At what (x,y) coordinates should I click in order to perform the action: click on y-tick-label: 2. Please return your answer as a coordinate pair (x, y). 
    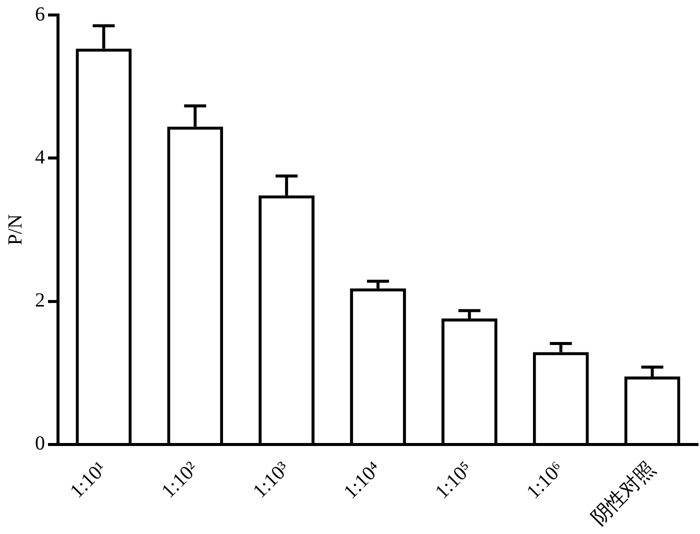
    Looking at the image, I should click on (40, 301).